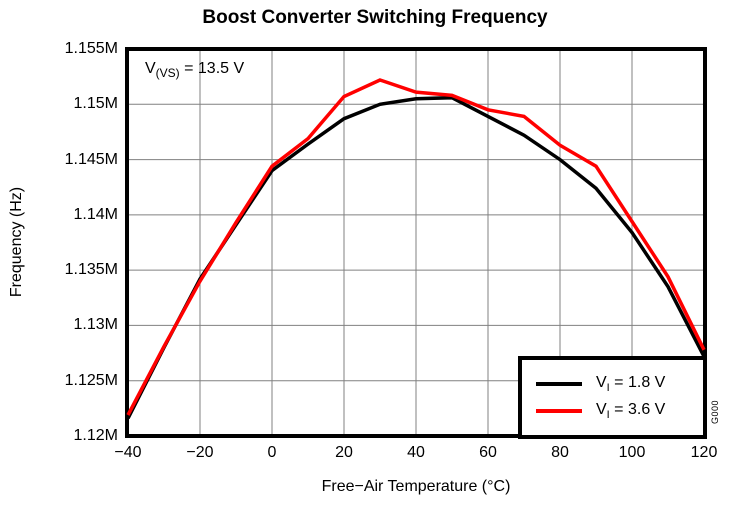  What do you see at coordinates (560, 452) in the screenshot?
I see `x-tick-label: 80` at bounding box center [560, 452].